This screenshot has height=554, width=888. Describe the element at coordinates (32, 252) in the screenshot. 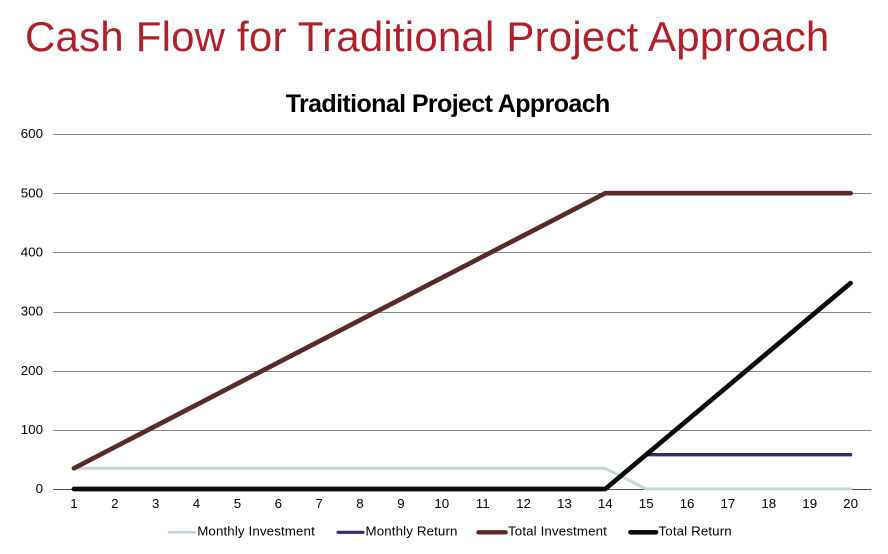

I see `svg-text: 400` at that location.